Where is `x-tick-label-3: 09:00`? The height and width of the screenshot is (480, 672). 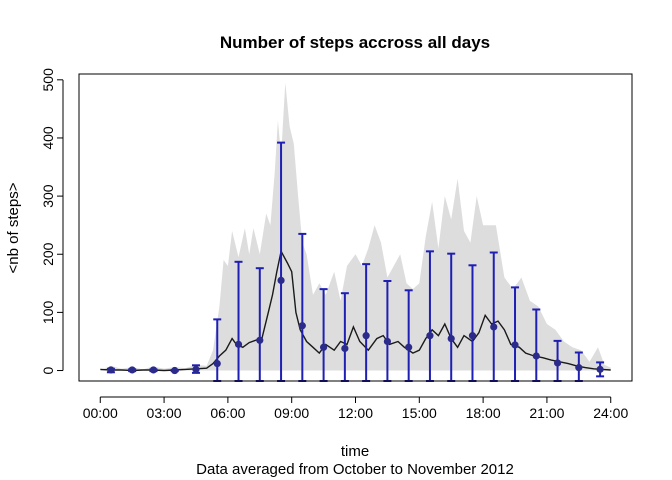
x-tick-label-3: 09:00 is located at coordinates (291, 413).